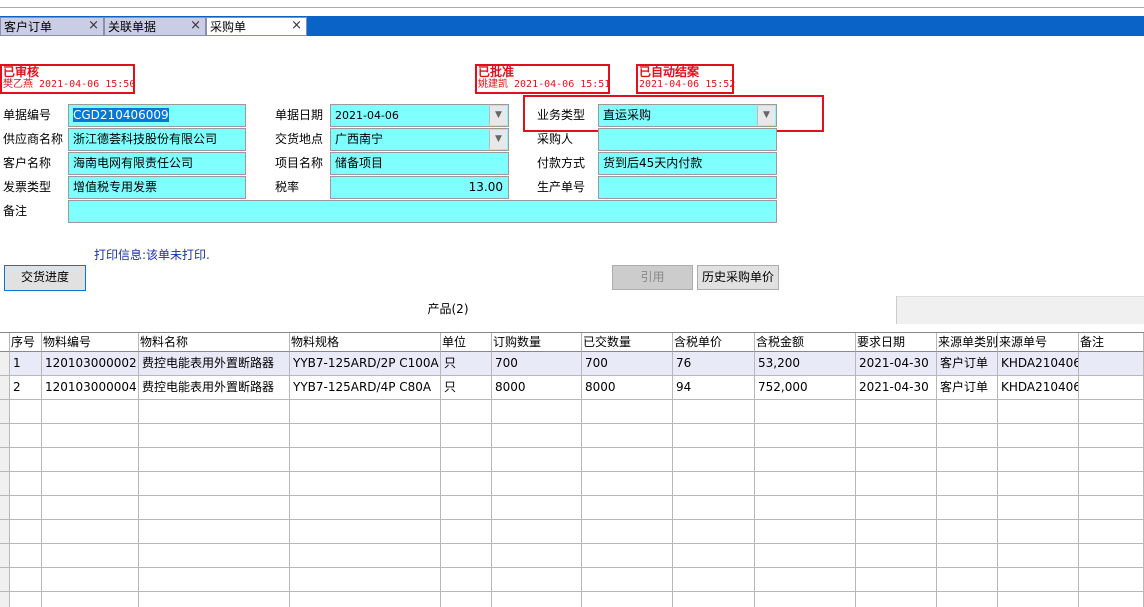  What do you see at coordinates (419, 115) in the screenshot?
I see `input-field: 2021-04-06 ▼` at bounding box center [419, 115].